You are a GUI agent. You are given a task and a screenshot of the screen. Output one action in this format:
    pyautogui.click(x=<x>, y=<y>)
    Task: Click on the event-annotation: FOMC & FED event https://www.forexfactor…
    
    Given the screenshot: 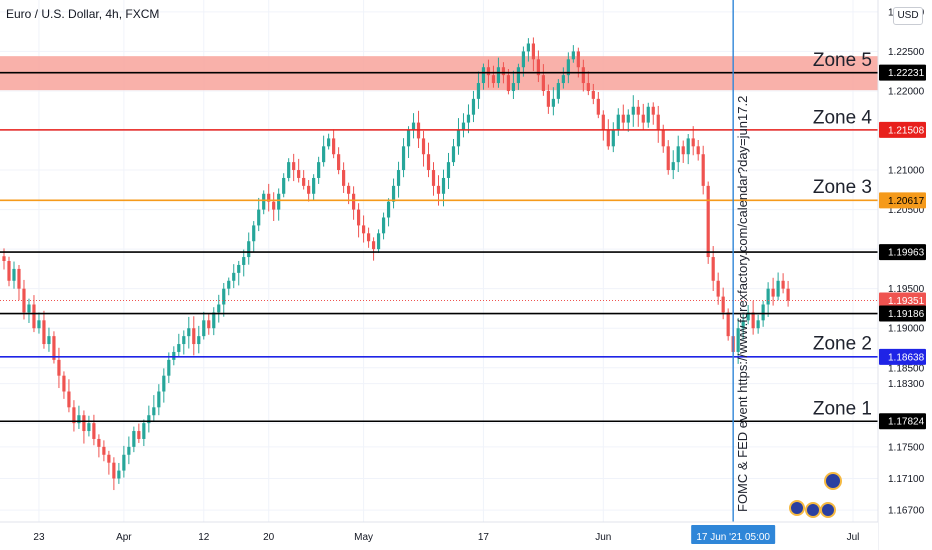 What is the action you would take?
    pyautogui.click(x=742, y=304)
    